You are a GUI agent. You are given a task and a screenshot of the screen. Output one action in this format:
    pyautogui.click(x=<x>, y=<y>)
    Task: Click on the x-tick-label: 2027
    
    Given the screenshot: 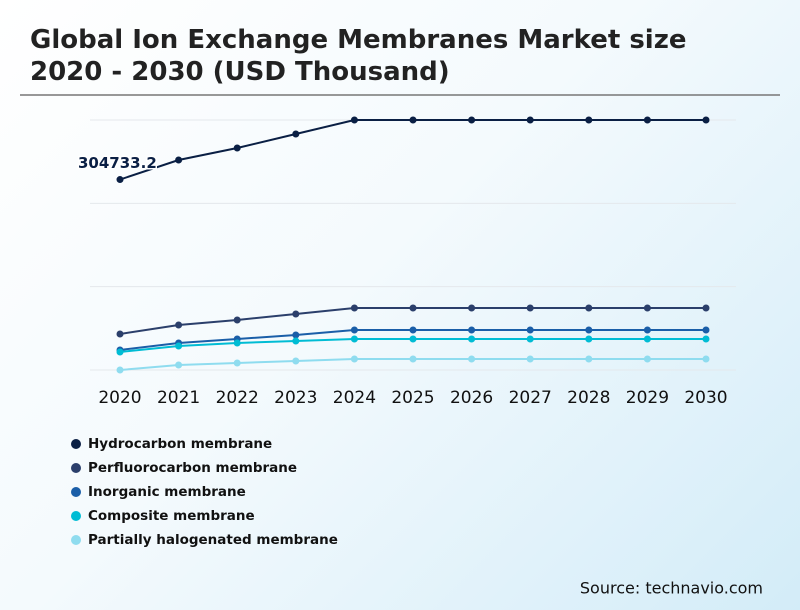 What is the action you would take?
    pyautogui.click(x=530, y=398)
    